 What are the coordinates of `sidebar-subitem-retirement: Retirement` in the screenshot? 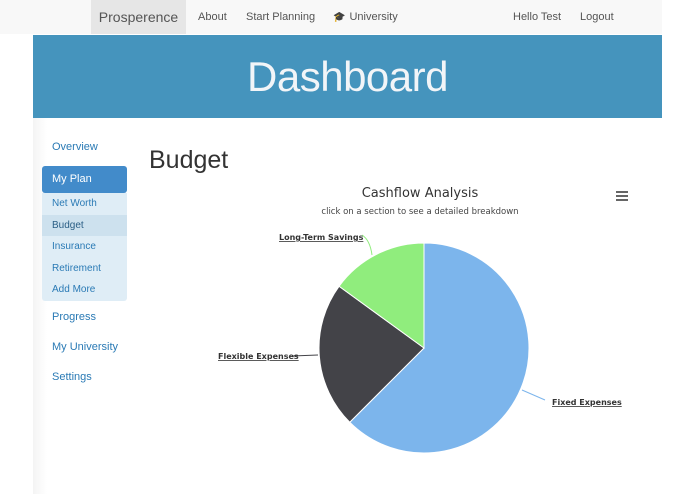 It's located at (76, 268).